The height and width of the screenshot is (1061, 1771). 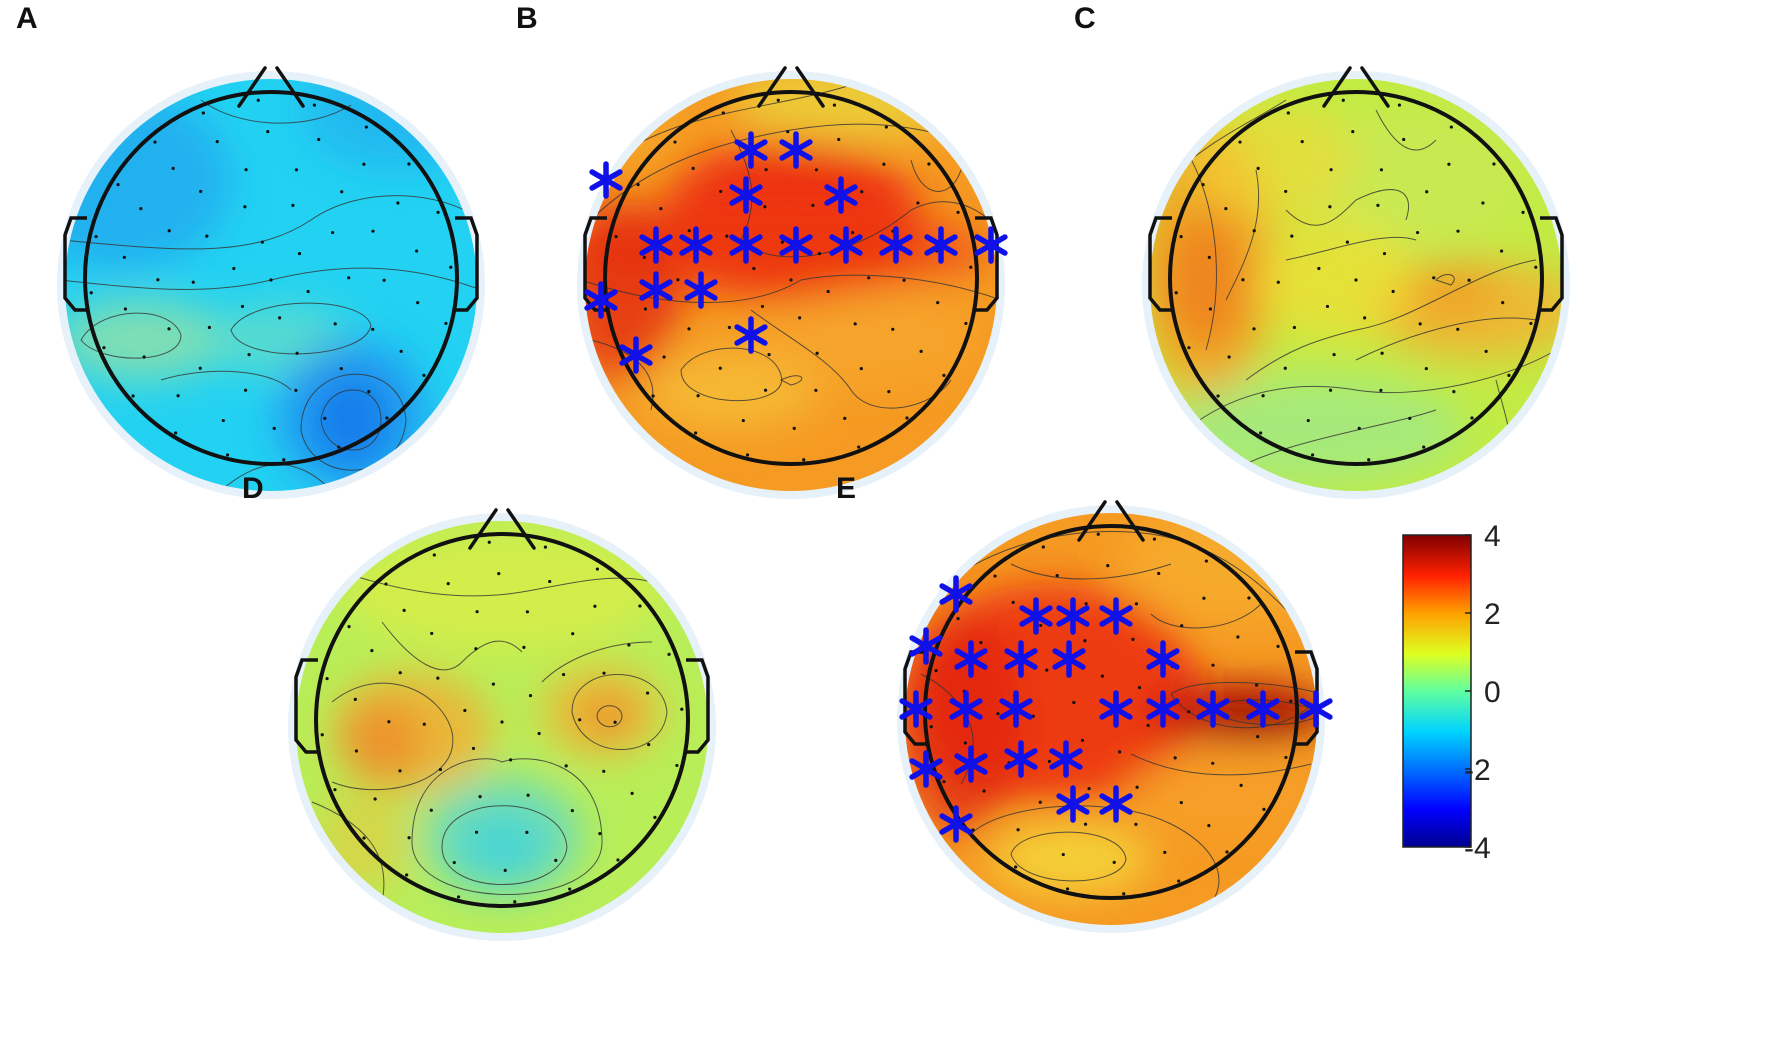 What do you see at coordinates (307, 706) in the screenshot?
I see `left-ear-outline` at bounding box center [307, 706].